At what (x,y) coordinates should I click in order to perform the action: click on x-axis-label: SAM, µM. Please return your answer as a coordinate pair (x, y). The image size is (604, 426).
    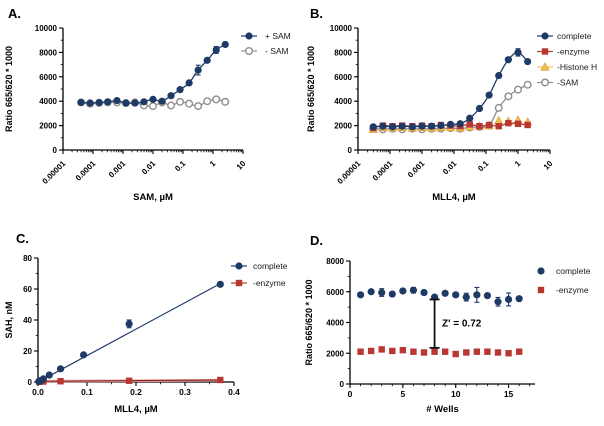
    Looking at the image, I should click on (153, 197).